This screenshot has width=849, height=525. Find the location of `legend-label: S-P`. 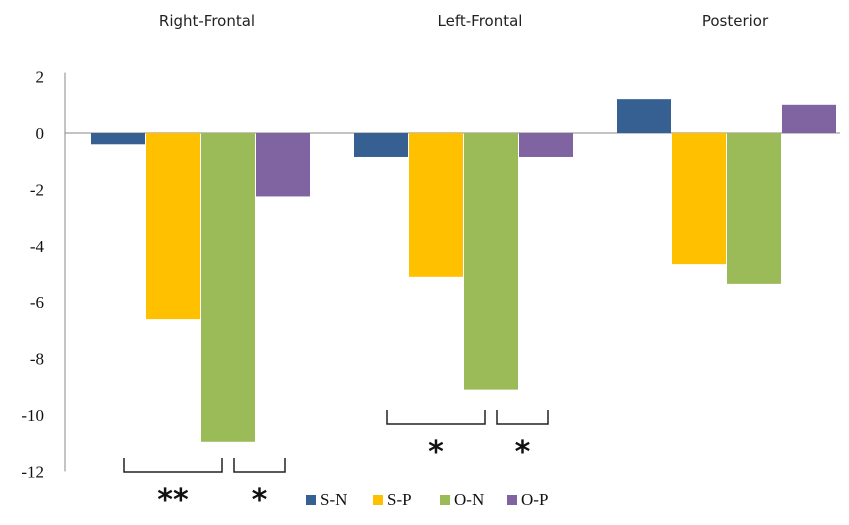

legend-label: S-P is located at coordinates (399, 499).